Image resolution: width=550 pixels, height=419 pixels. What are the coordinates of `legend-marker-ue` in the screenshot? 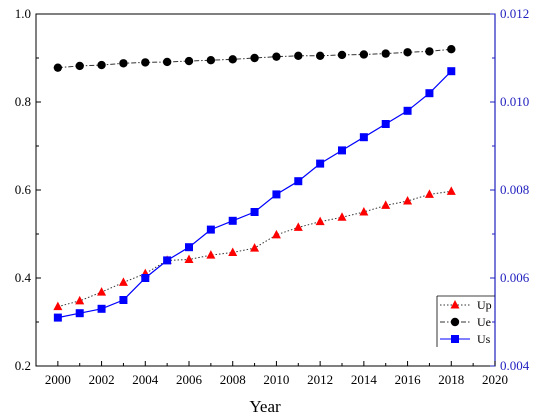 It's located at (455, 322).